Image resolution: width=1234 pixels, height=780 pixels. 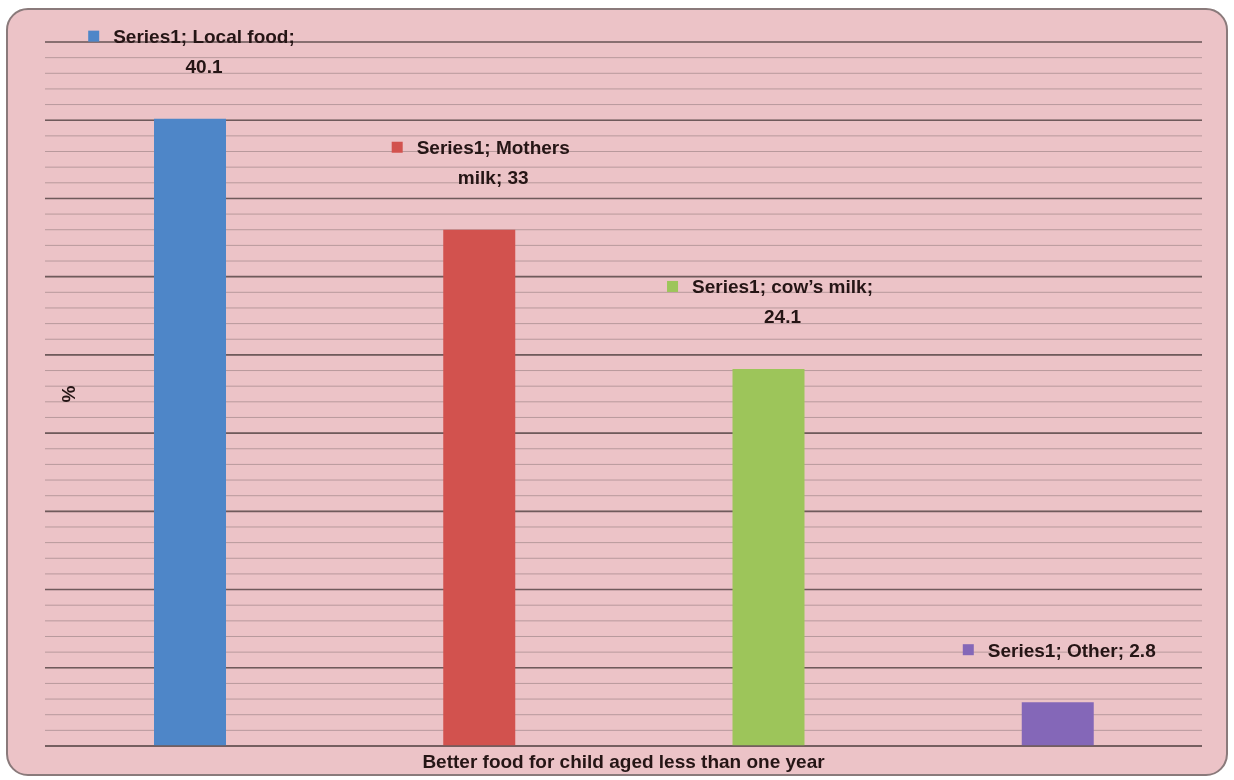 I want to click on data-label: Series1; Mothers milk; 33, so click(x=493, y=163).